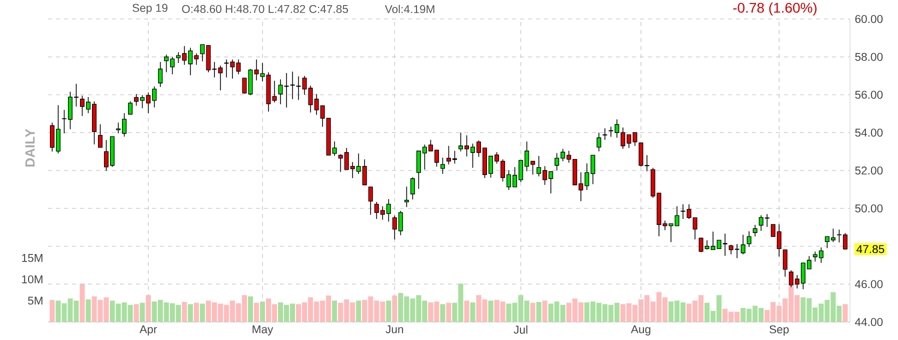 The width and height of the screenshot is (898, 340). Describe the element at coordinates (868, 284) in the screenshot. I see `y-tick-label: 46.00` at that location.